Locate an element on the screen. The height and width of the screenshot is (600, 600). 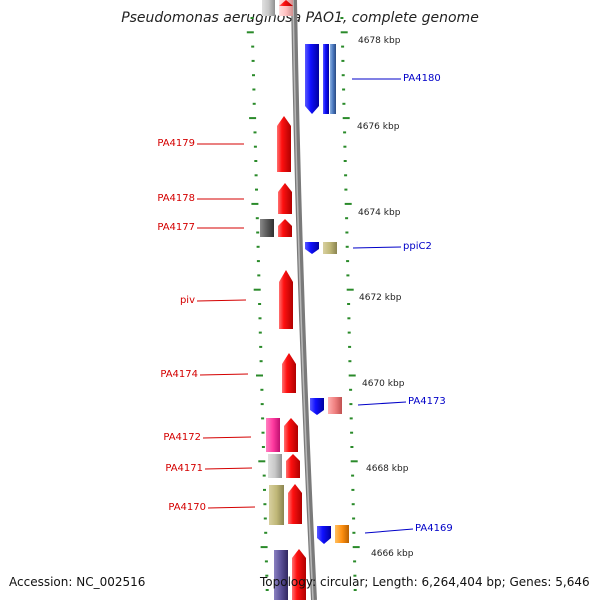
gene-top-red-arrow is located at coordinates (286, 3).